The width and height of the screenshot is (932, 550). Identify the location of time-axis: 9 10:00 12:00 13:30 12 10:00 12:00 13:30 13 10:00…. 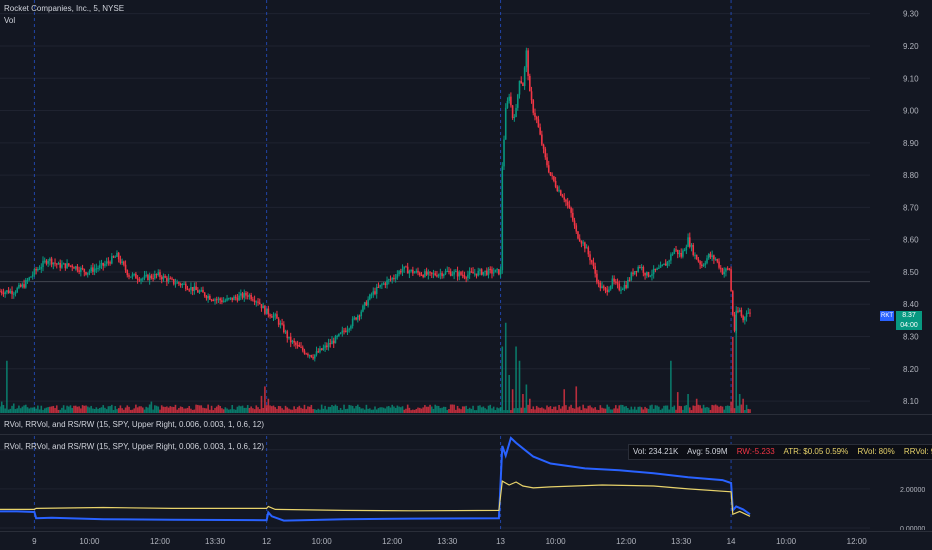
(466, 541).